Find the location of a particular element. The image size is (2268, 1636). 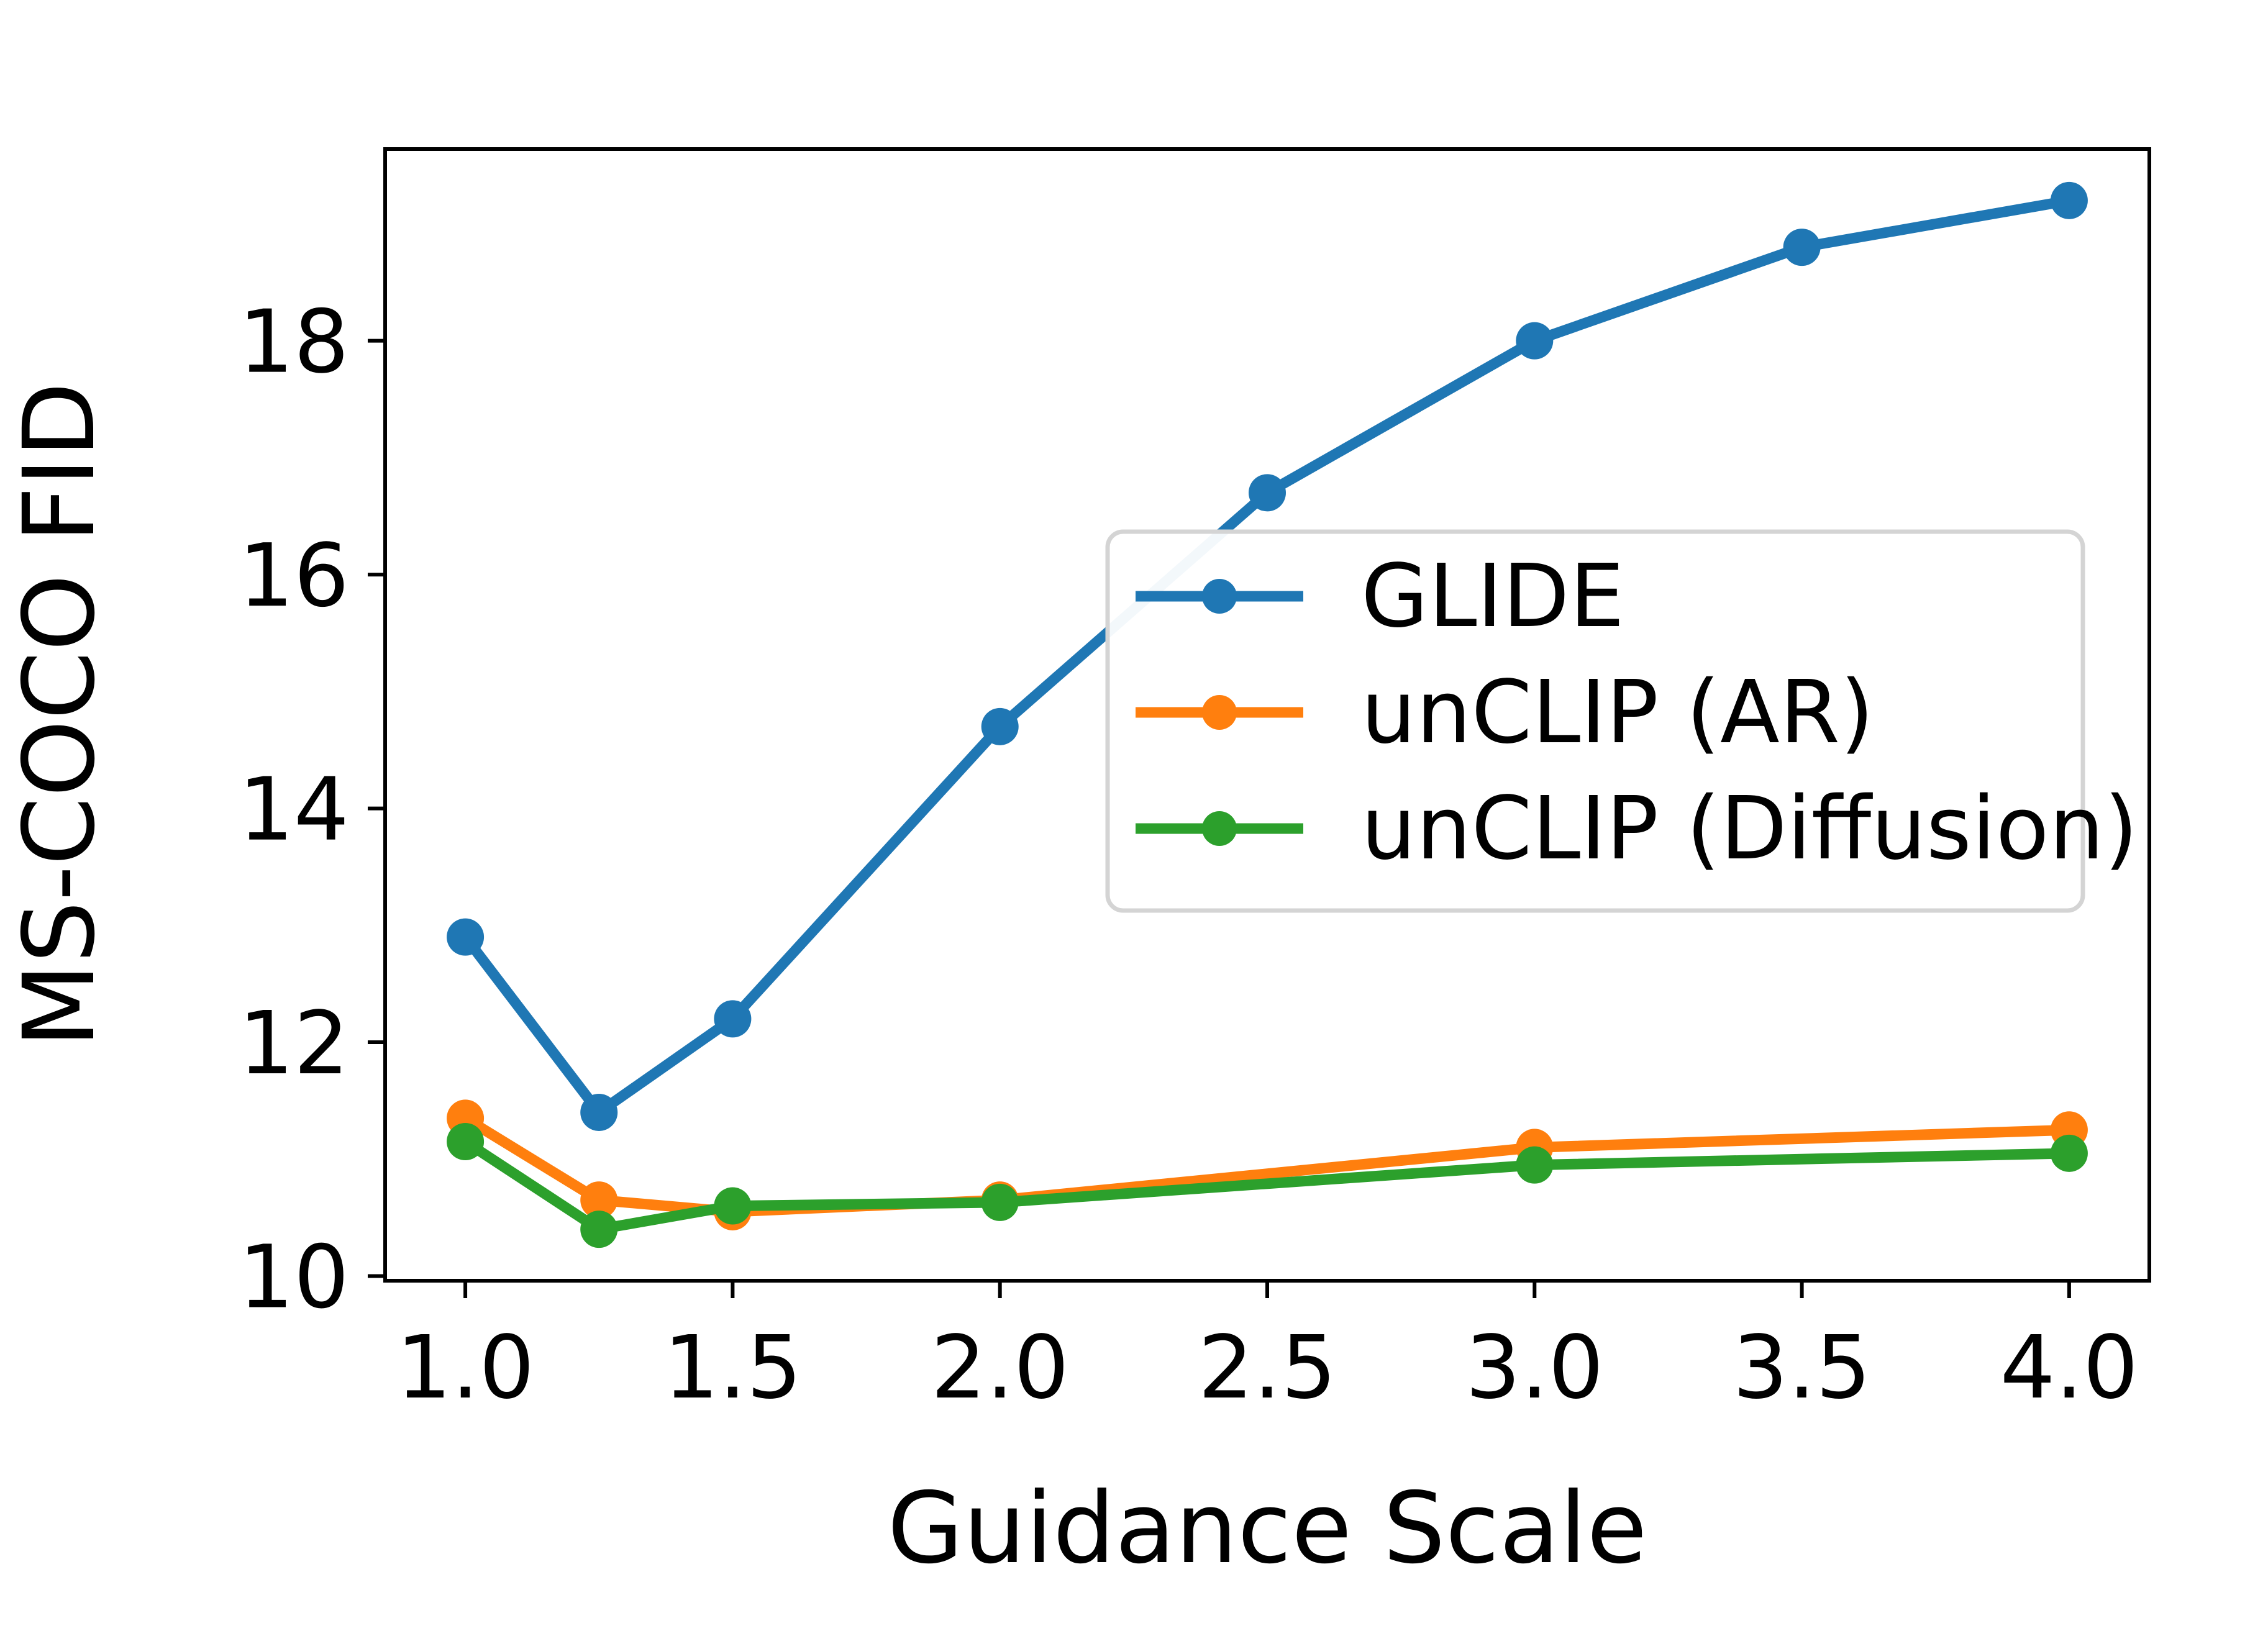

y-tick-label: 16 is located at coordinates (294, 576).